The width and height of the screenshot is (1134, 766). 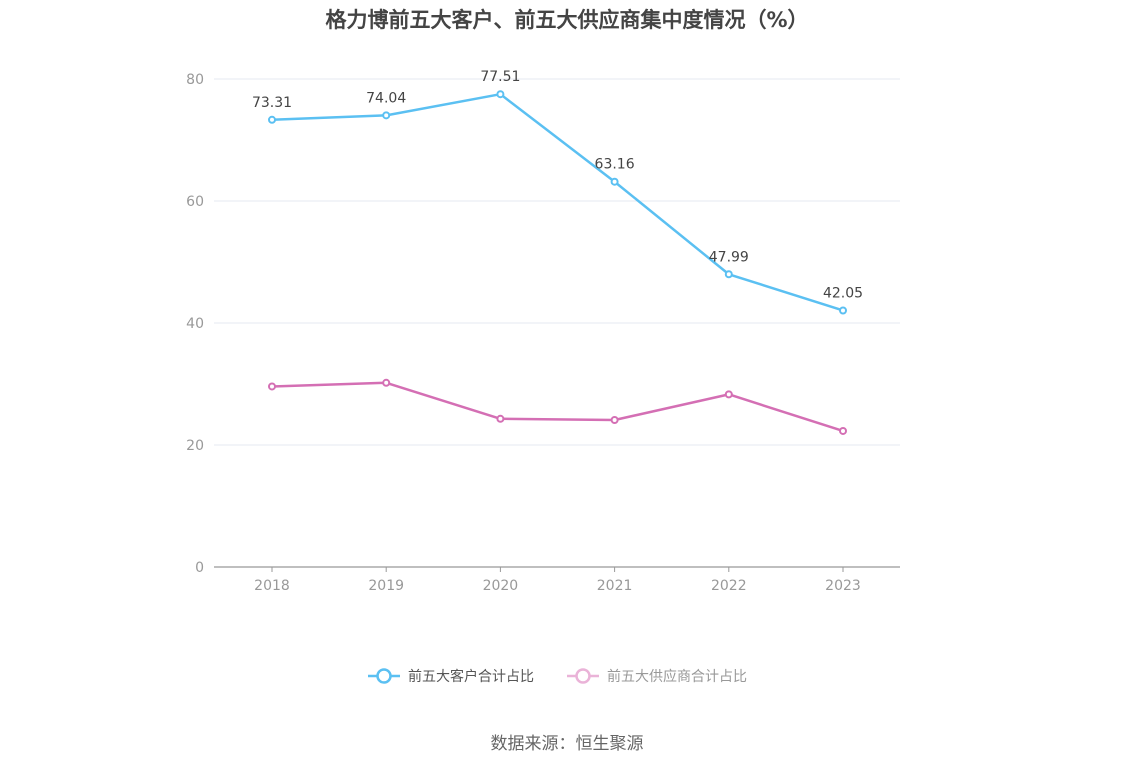 I want to click on y-tick-label: 80, so click(x=195, y=80).